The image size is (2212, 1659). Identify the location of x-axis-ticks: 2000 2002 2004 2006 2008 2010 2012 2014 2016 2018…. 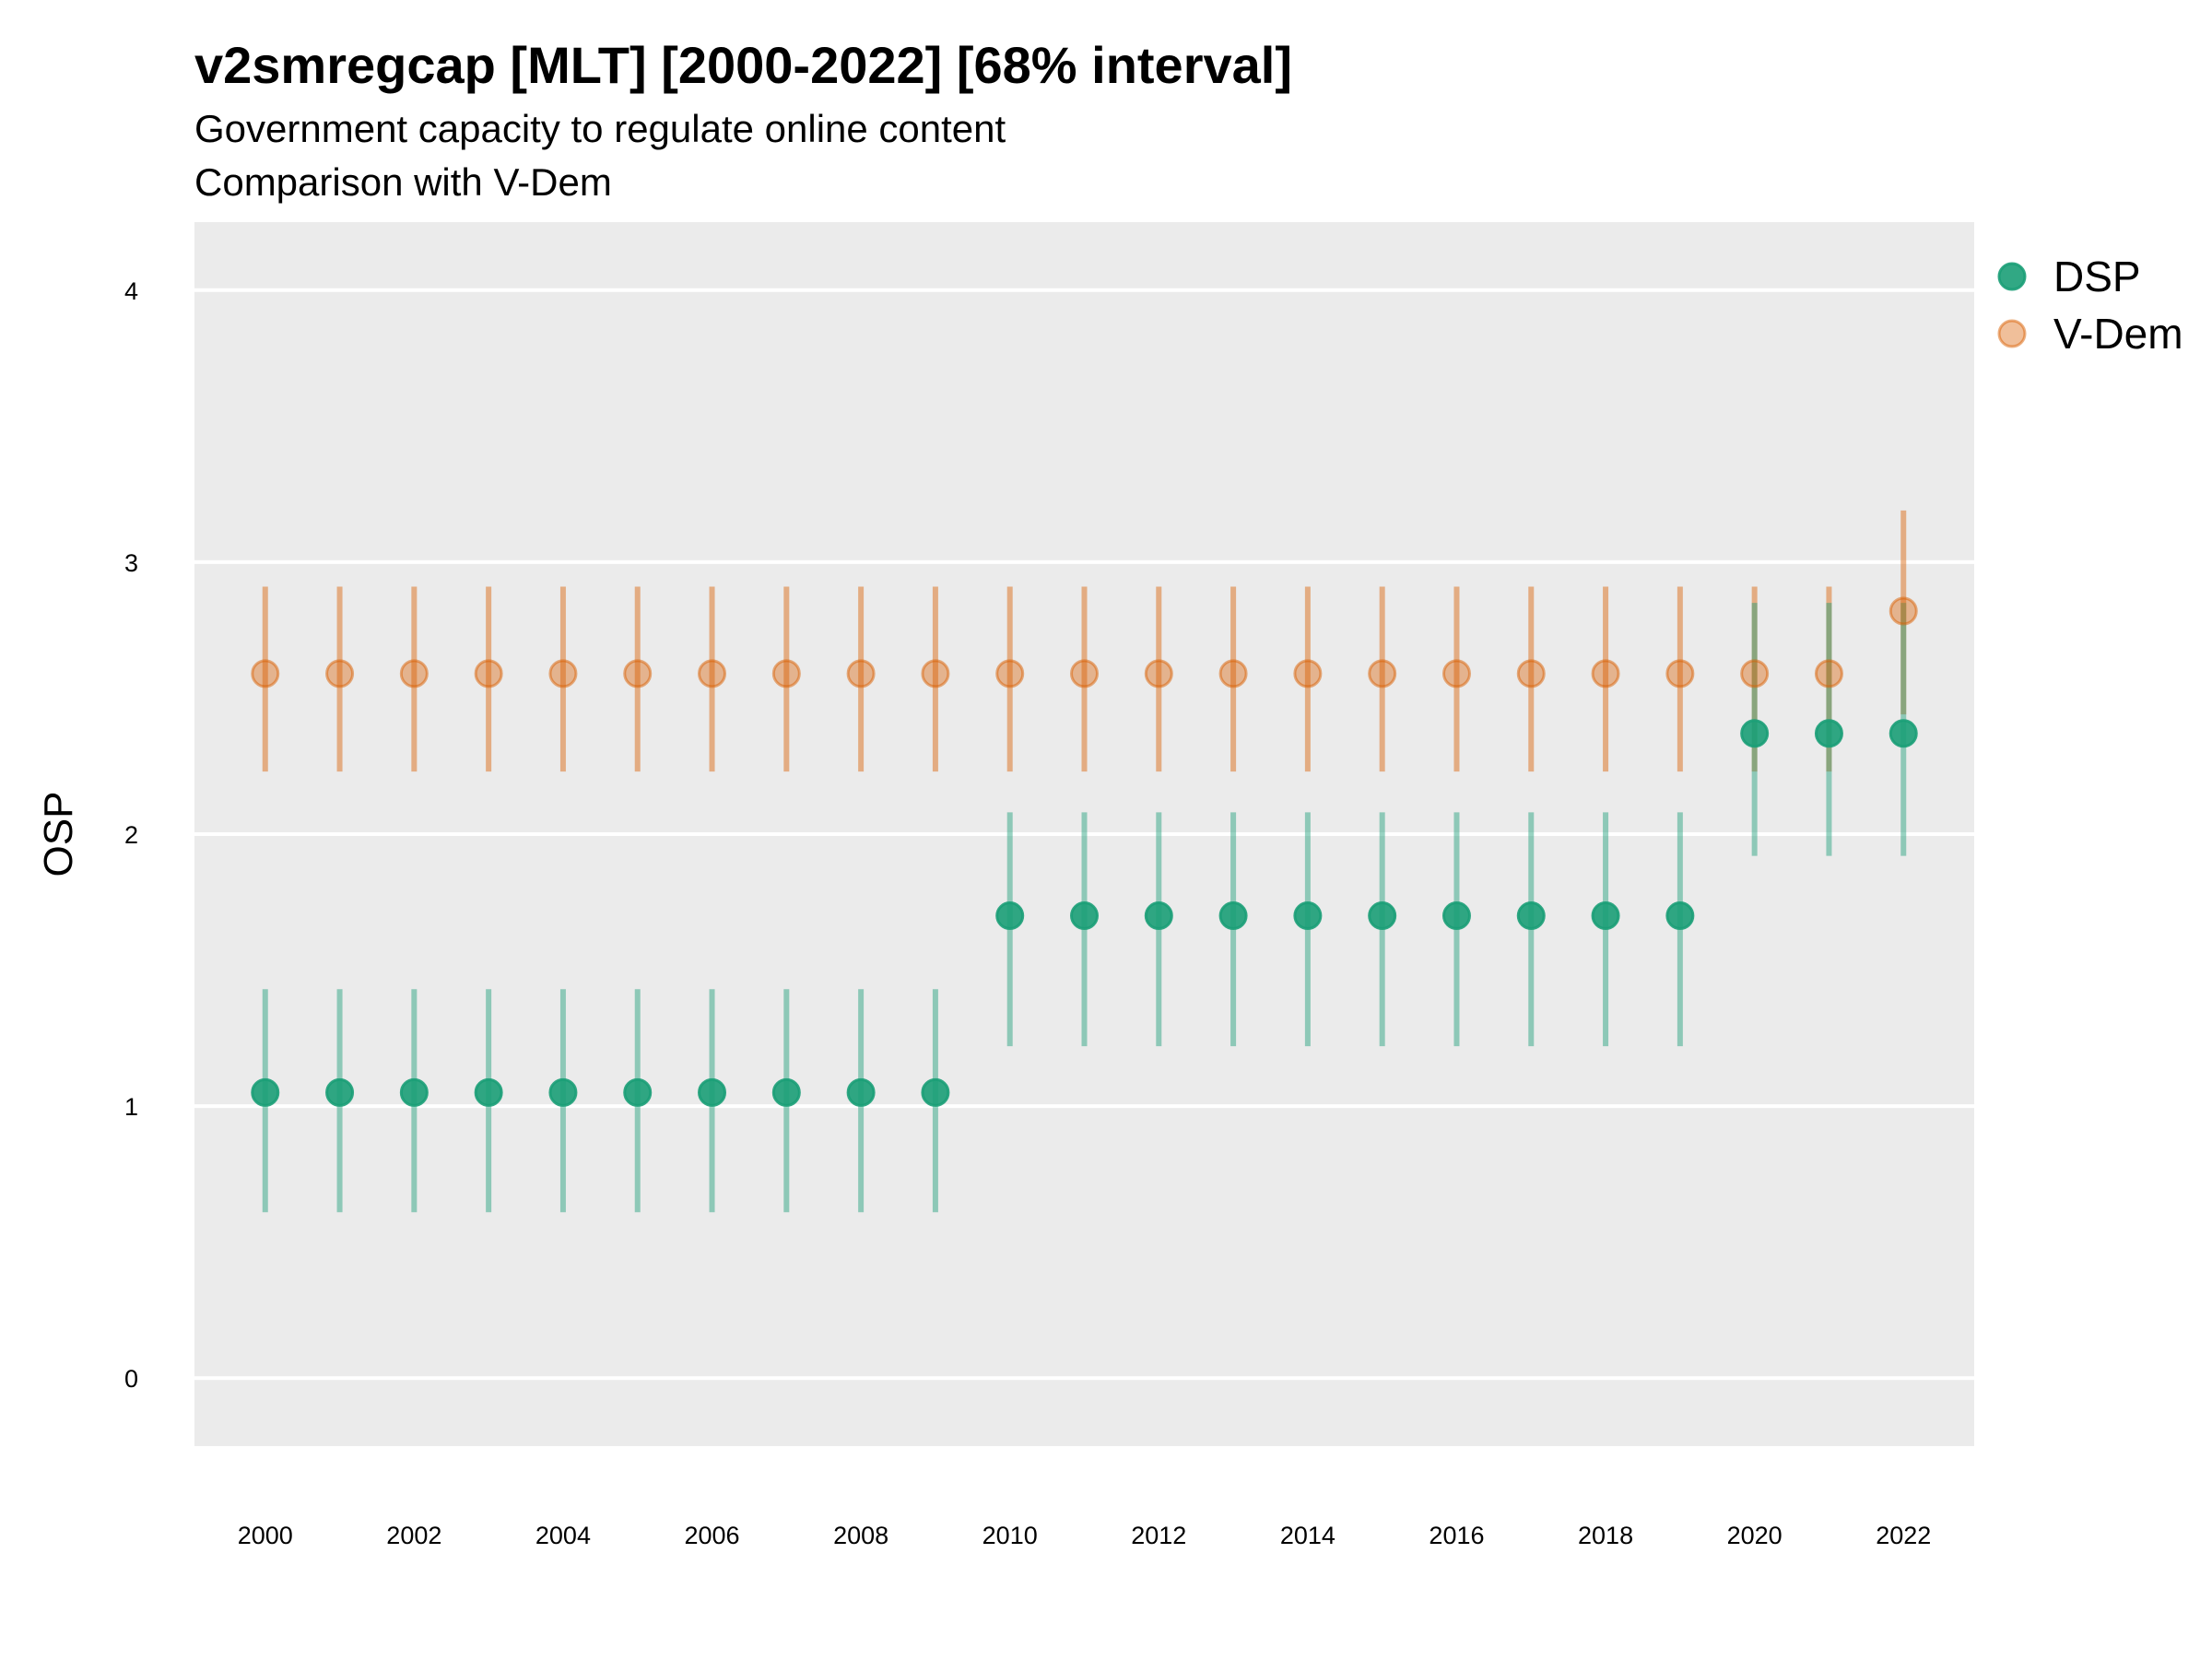
(1085, 1535).